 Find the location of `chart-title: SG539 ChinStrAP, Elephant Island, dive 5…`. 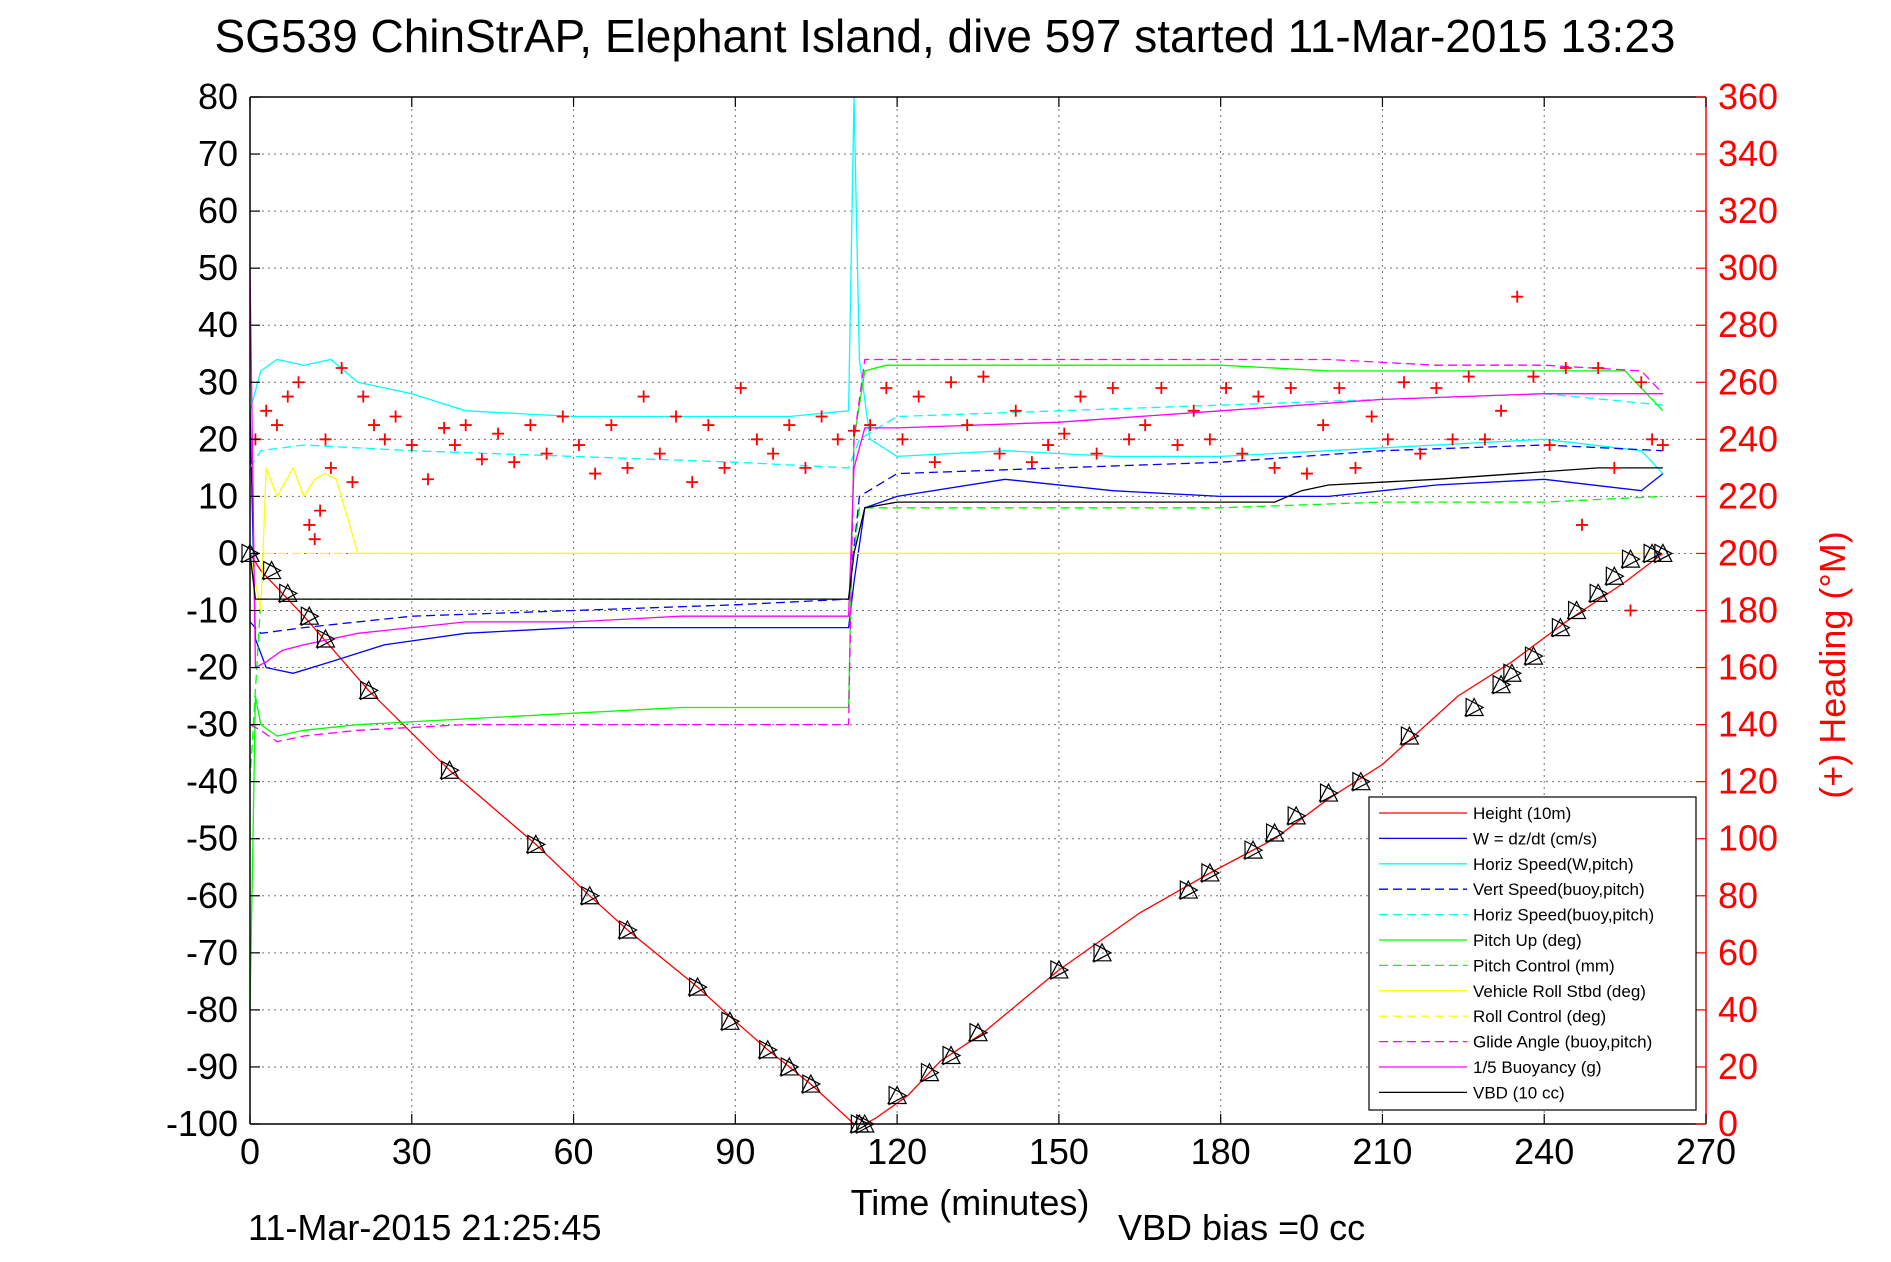

chart-title: SG539 ChinStrAP, Elephant Island, dive 5… is located at coordinates (945, 36).